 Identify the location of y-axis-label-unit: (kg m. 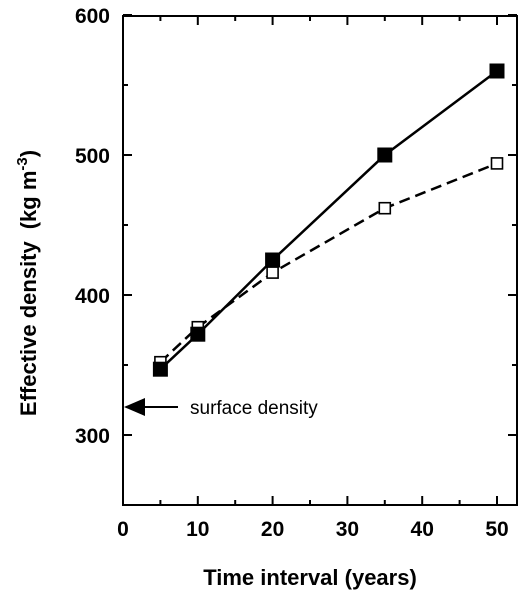
(28, 200).